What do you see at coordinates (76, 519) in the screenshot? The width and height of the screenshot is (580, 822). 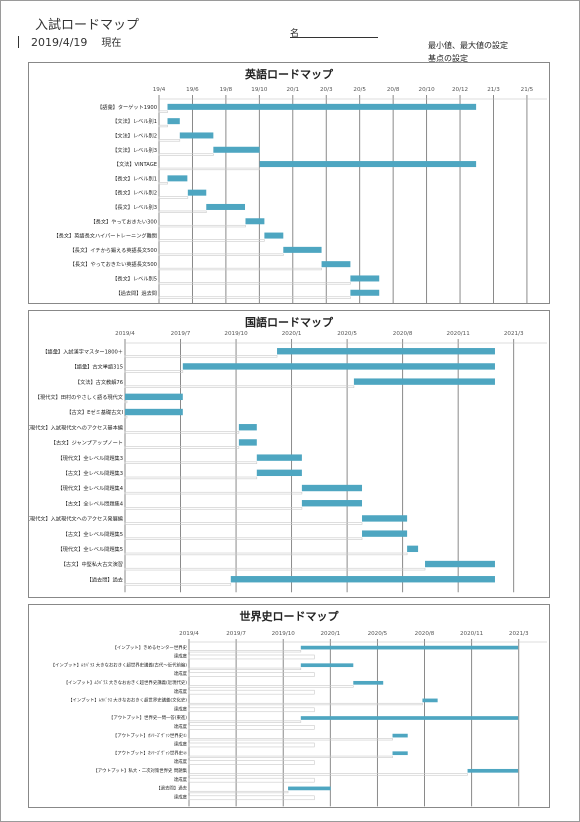 I see `row-label: 【現代文】入試現代文へのアクセス発展編` at bounding box center [76, 519].